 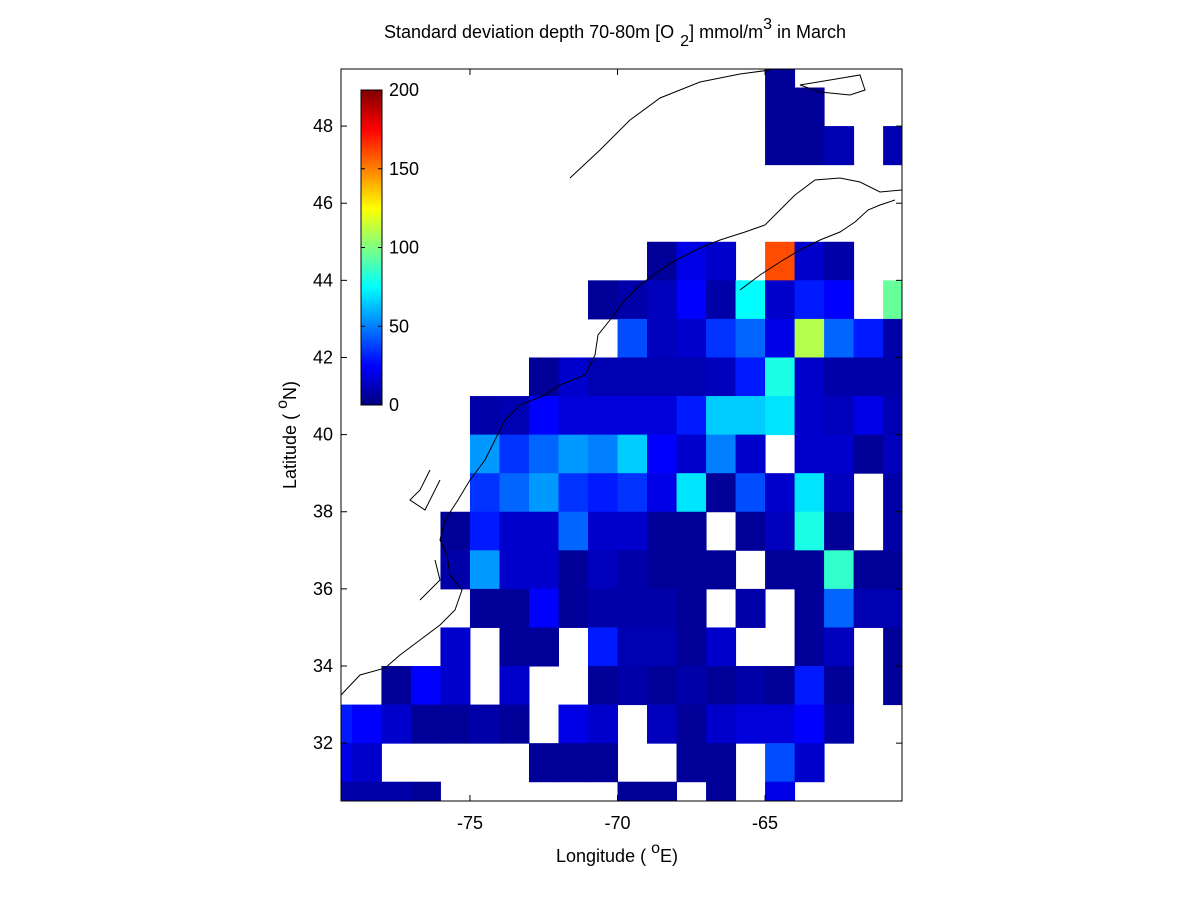 What do you see at coordinates (404, 248) in the screenshot?
I see `colorbar-tick-label: 100` at bounding box center [404, 248].